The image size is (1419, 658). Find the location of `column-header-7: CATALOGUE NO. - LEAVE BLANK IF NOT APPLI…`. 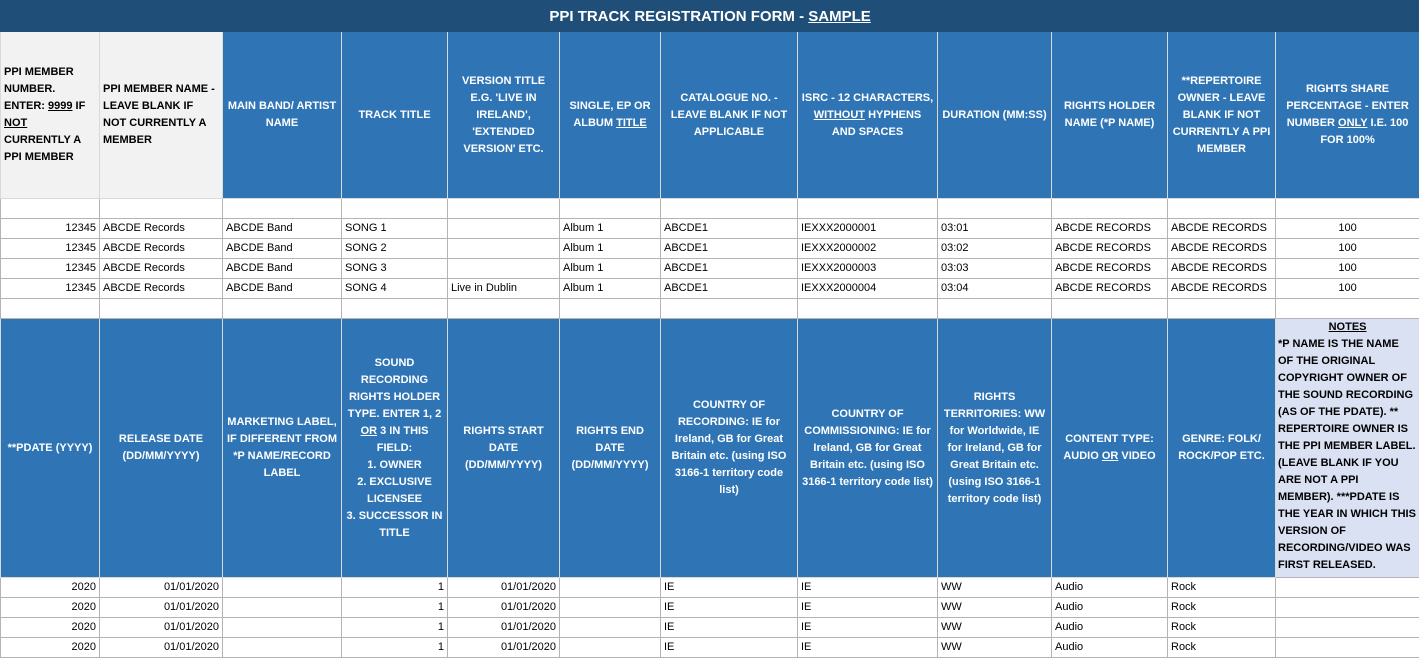

column-header-7: CATALOGUE NO. - LEAVE BLANK IF NOT APPLI… is located at coordinates (729, 115).